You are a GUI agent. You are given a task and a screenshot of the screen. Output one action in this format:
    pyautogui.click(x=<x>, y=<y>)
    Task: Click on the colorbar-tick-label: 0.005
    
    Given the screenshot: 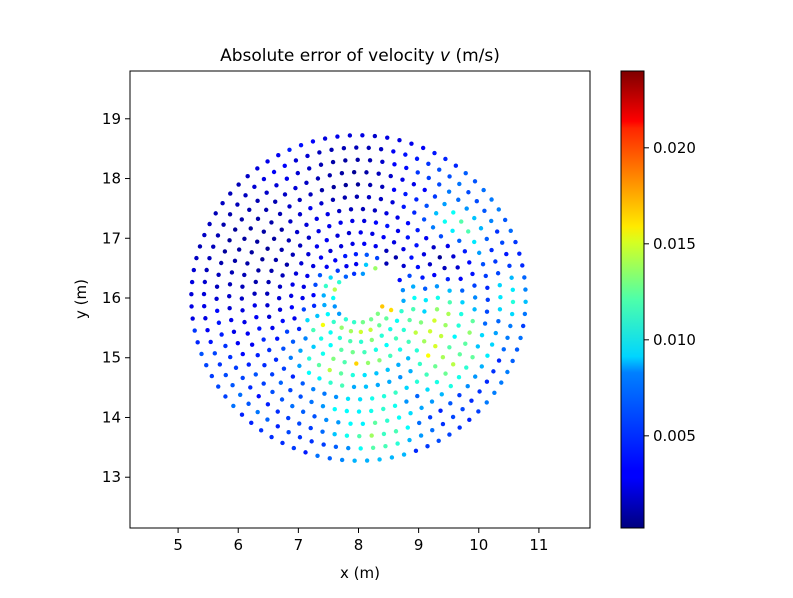 What is the action you would take?
    pyautogui.click(x=674, y=436)
    